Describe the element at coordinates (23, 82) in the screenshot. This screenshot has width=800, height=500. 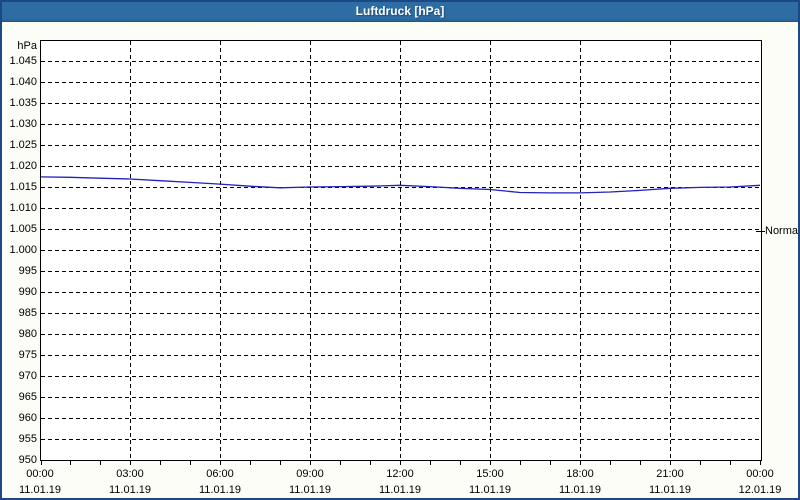
I see `y-tick-label: 1.040` at that location.